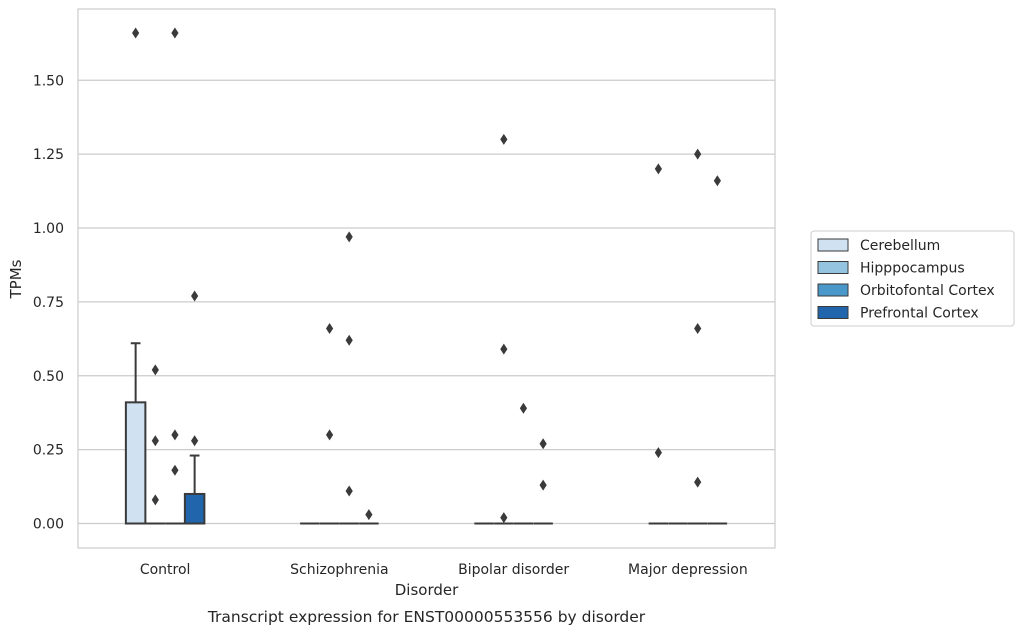 The image size is (1023, 634). I want to click on box-body-control-prefrontal-cortex, so click(194, 508).